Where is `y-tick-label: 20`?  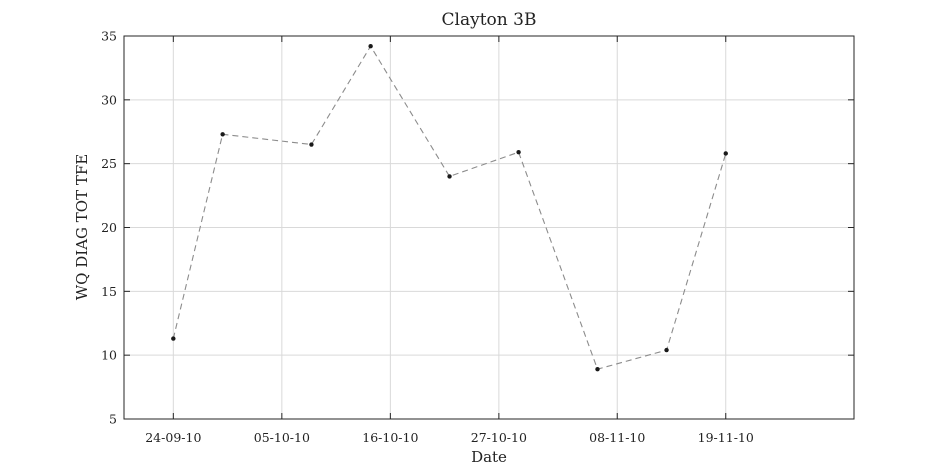 y-tick-label: 20 is located at coordinates (109, 227).